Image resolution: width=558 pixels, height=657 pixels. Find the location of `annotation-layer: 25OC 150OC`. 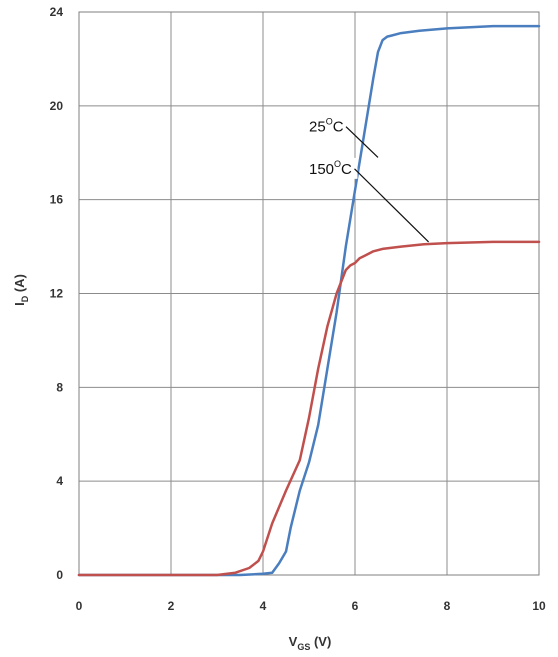

annotation-layer: 25OC 150OC is located at coordinates (368, 179).